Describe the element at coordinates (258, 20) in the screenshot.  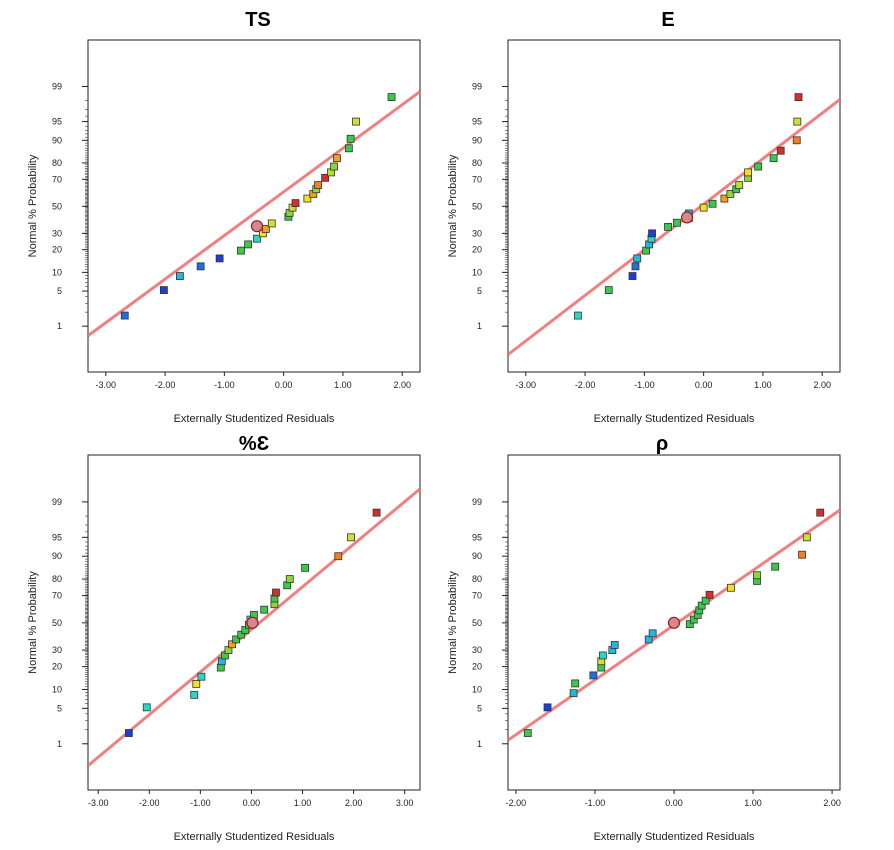
I see `chart-title: TS` at that location.